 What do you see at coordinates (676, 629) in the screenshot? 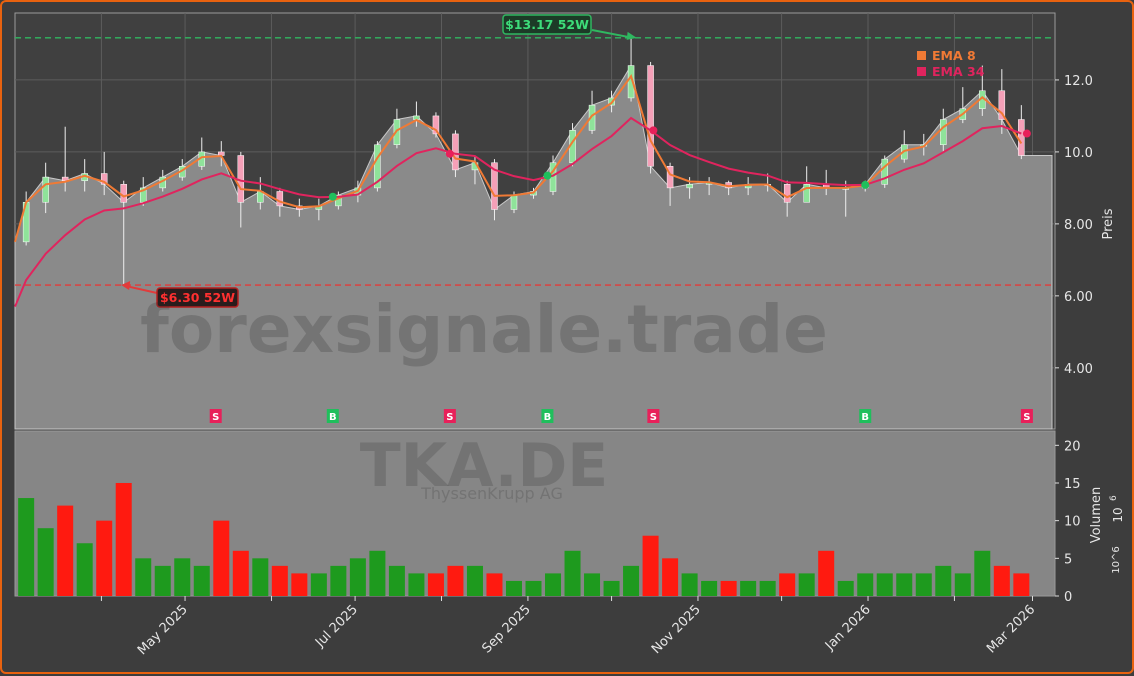
I see `date-tick-label: Nov 2025` at bounding box center [676, 629].